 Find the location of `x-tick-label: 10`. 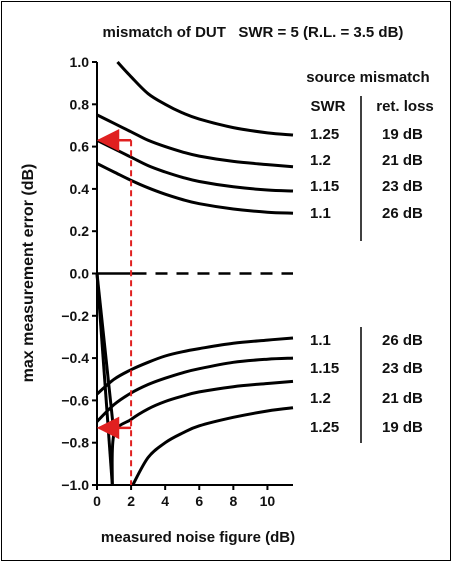

x-tick-label: 10 is located at coordinates (268, 501).